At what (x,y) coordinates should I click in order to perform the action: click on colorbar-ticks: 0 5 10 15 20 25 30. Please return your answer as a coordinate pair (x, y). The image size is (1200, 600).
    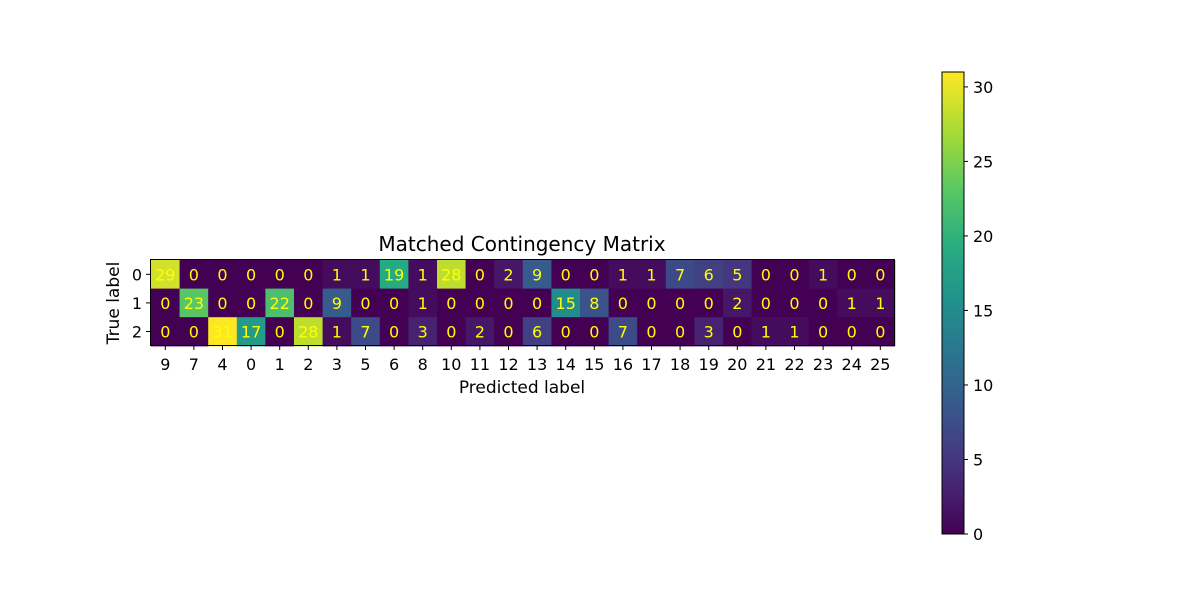
    Looking at the image, I should click on (978, 311).